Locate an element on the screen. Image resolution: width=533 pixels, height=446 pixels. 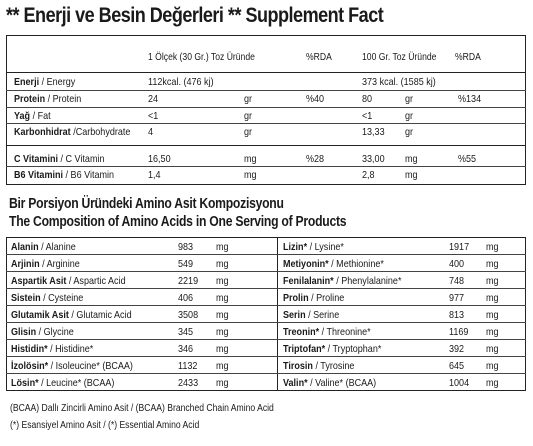
name-tr: C Vitamini is located at coordinates (36, 159).